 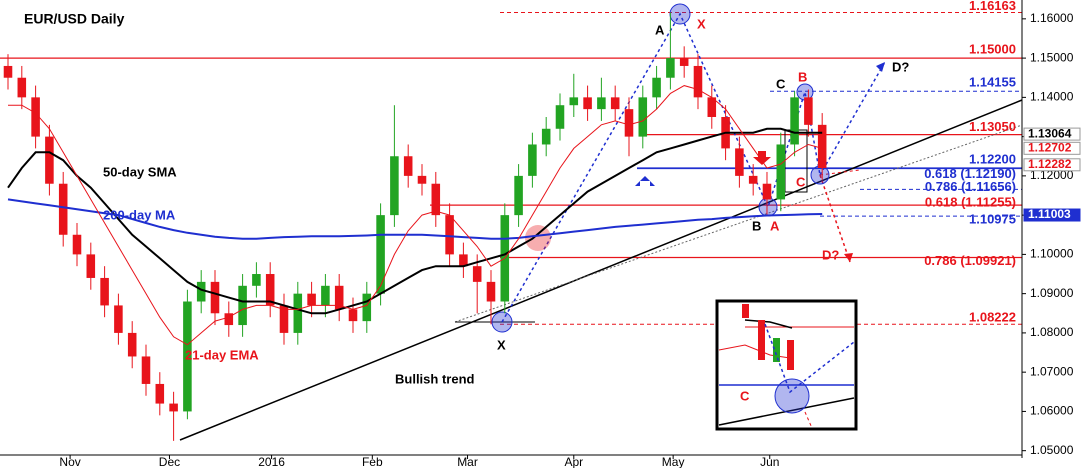 What do you see at coordinates (69, 461) in the screenshot?
I see `x-tick-label: Nov` at bounding box center [69, 461].